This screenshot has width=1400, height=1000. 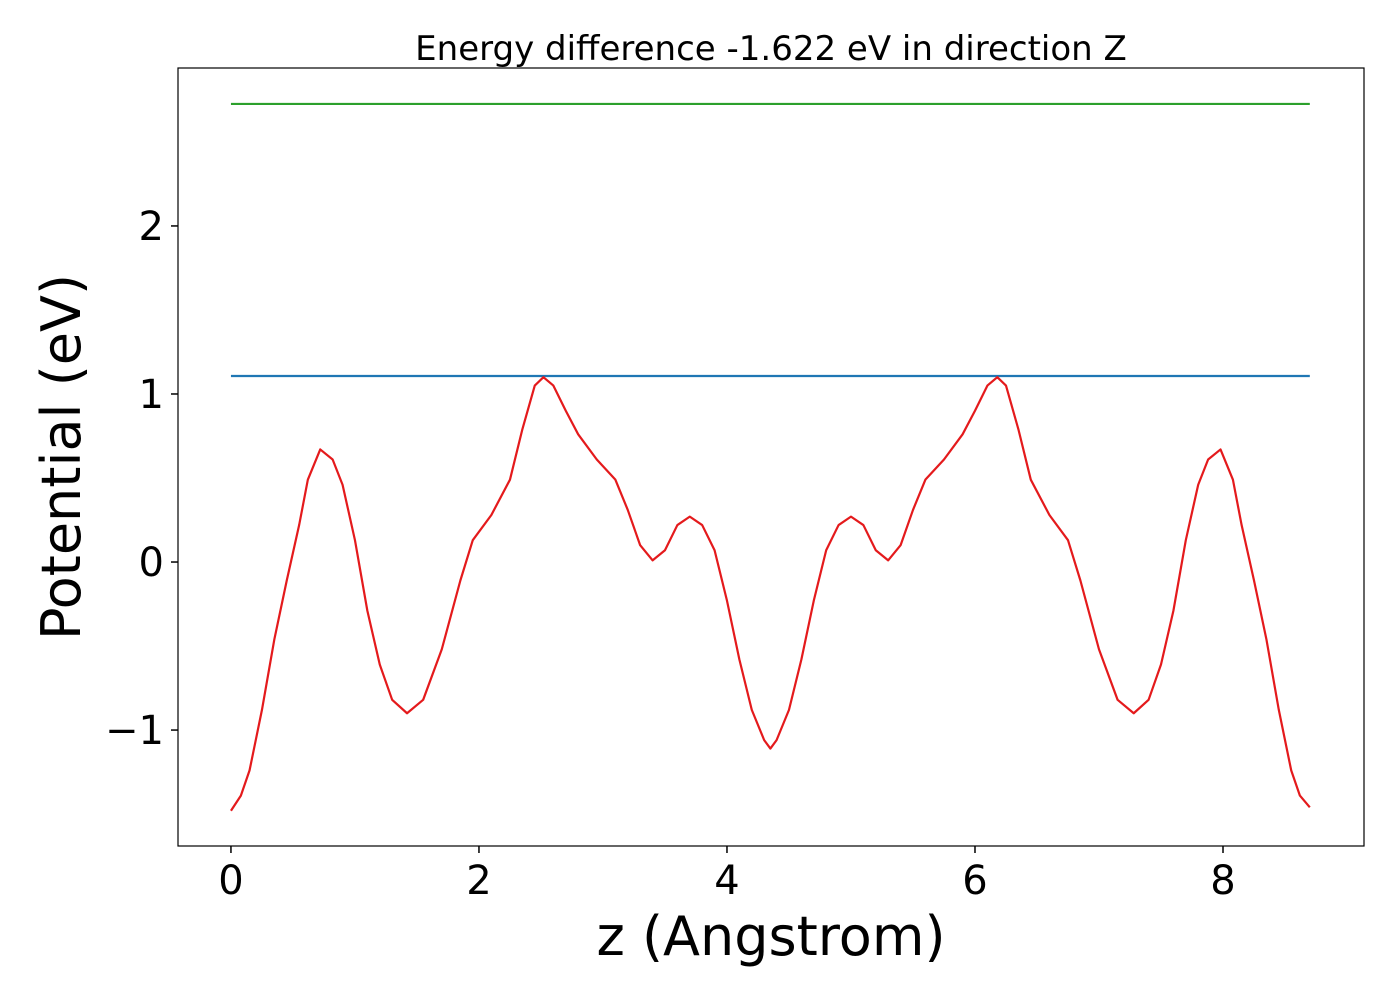 What do you see at coordinates (478, 881) in the screenshot?
I see `x-tick-label: 2` at bounding box center [478, 881].